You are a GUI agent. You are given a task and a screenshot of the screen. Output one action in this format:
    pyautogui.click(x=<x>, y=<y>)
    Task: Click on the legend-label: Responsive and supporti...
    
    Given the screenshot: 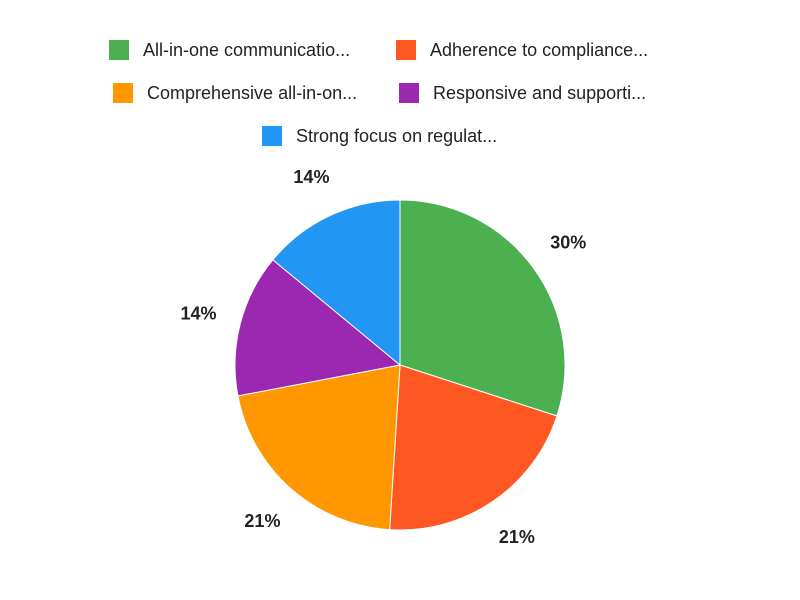 What is the action you would take?
    pyautogui.click(x=540, y=92)
    